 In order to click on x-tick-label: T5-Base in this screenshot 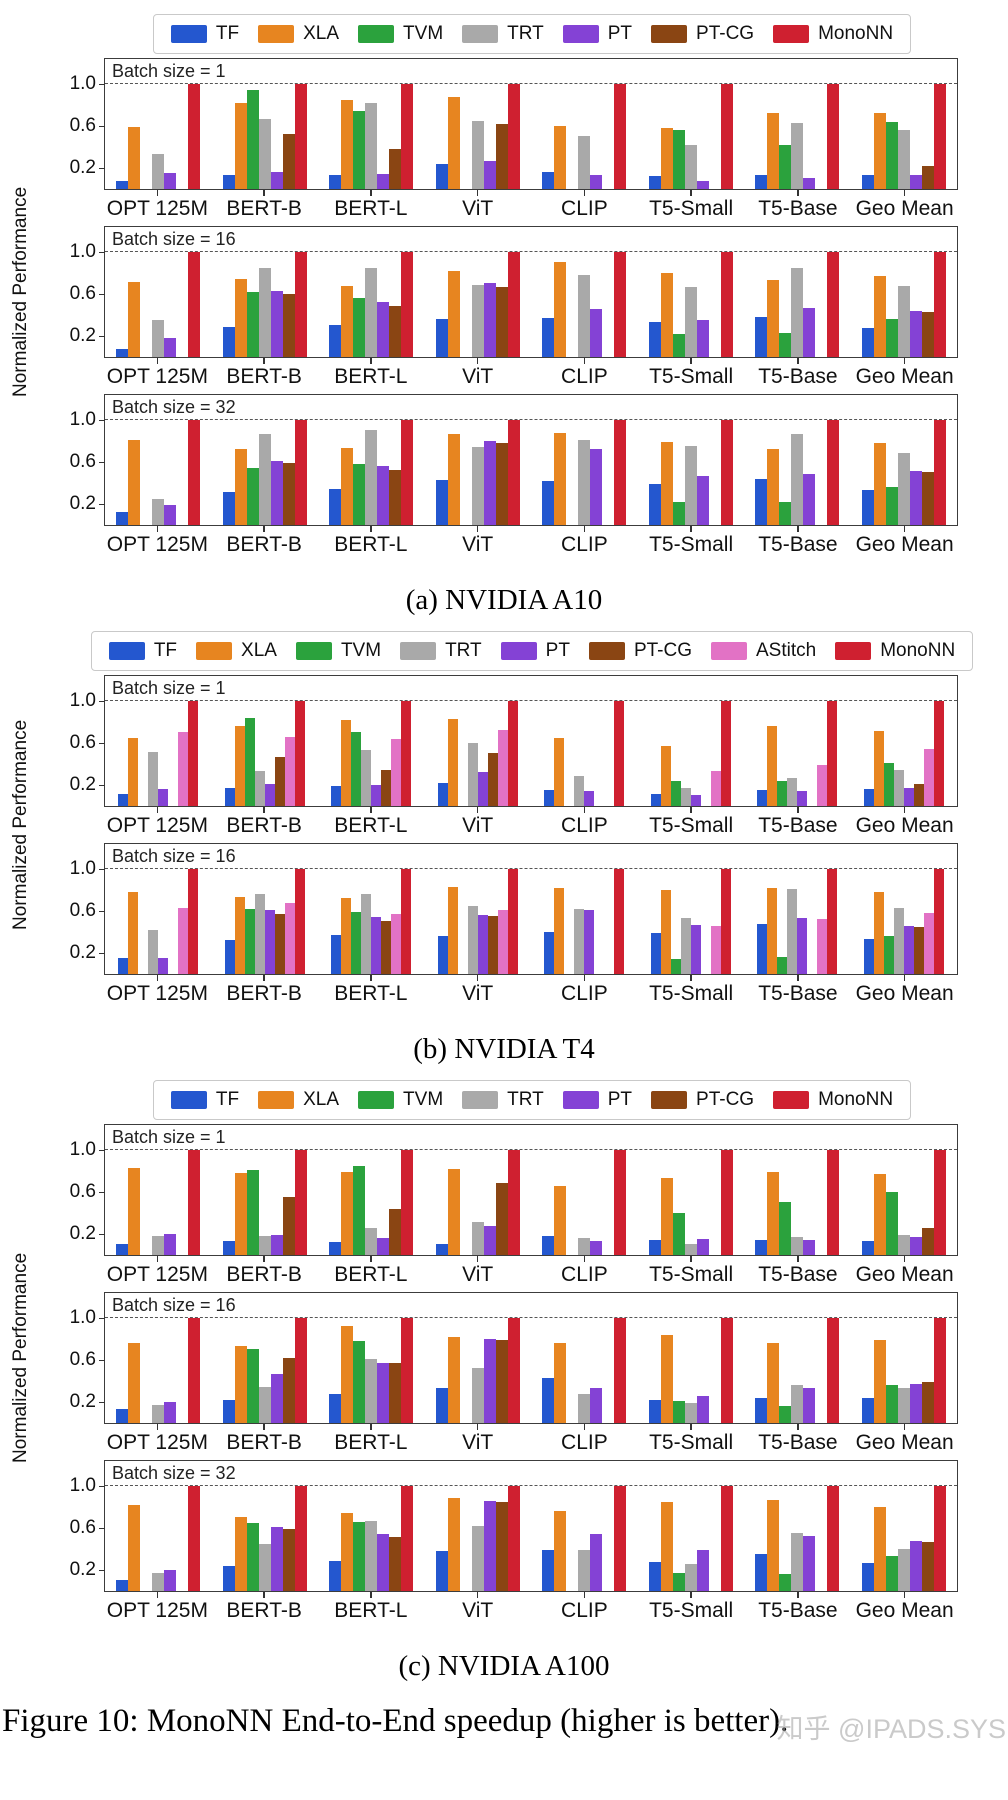, I will do `click(798, 1274)`.